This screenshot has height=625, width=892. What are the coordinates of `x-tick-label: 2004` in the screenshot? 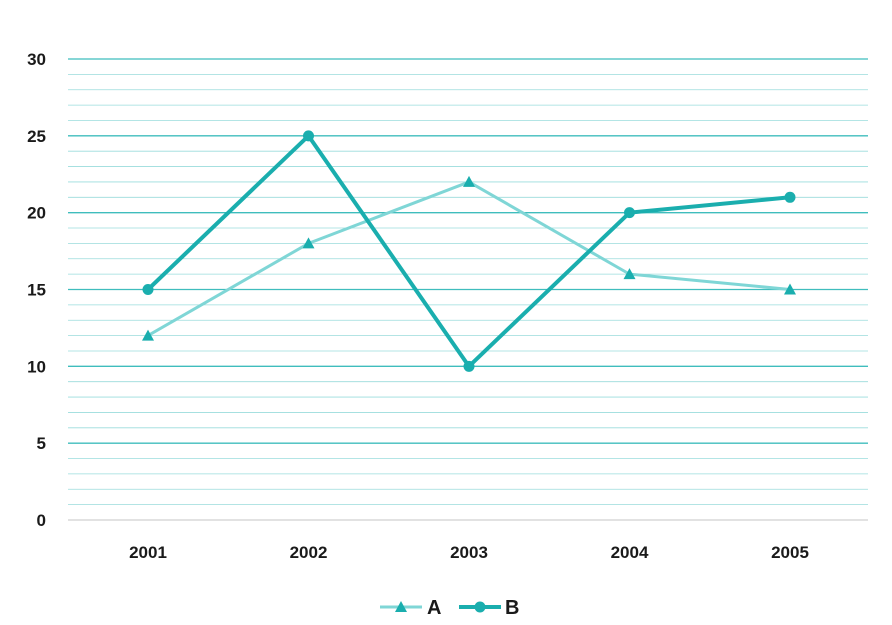 It's located at (630, 552).